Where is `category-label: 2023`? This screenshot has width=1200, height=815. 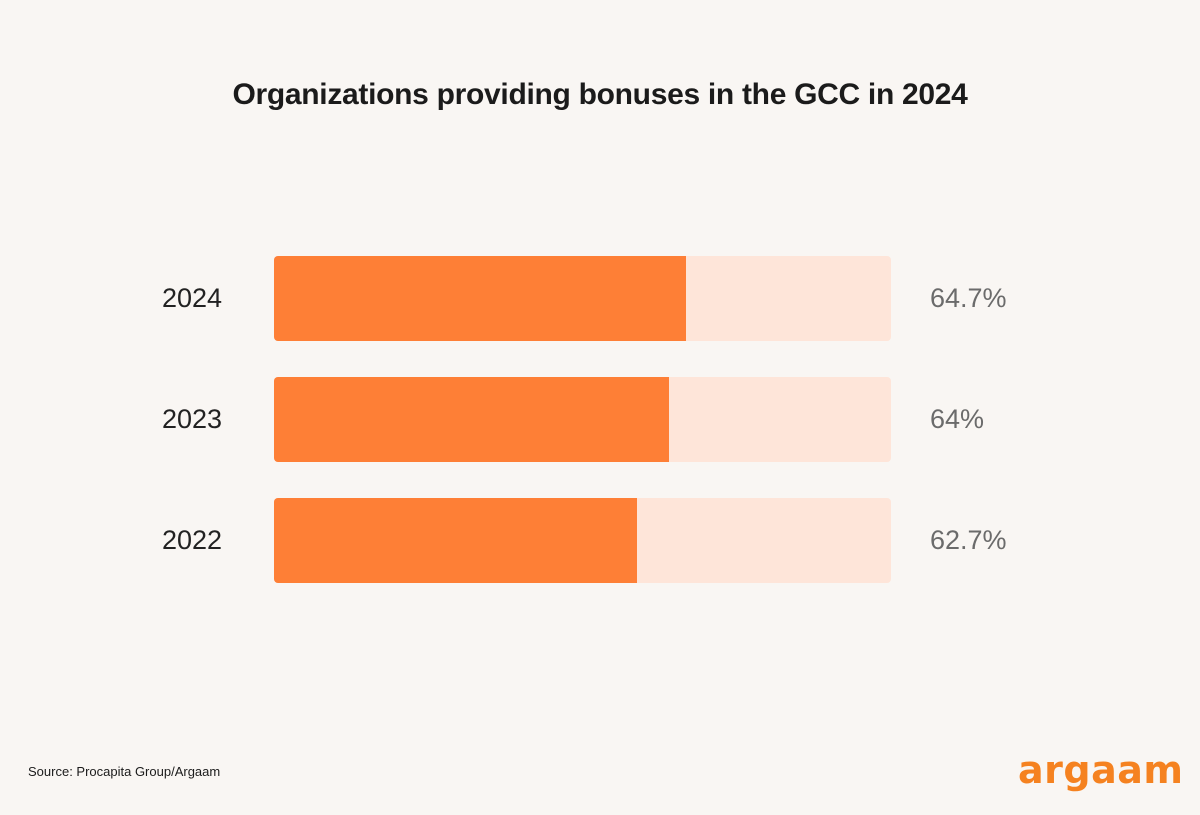
category-label: 2023 is located at coordinates (192, 419).